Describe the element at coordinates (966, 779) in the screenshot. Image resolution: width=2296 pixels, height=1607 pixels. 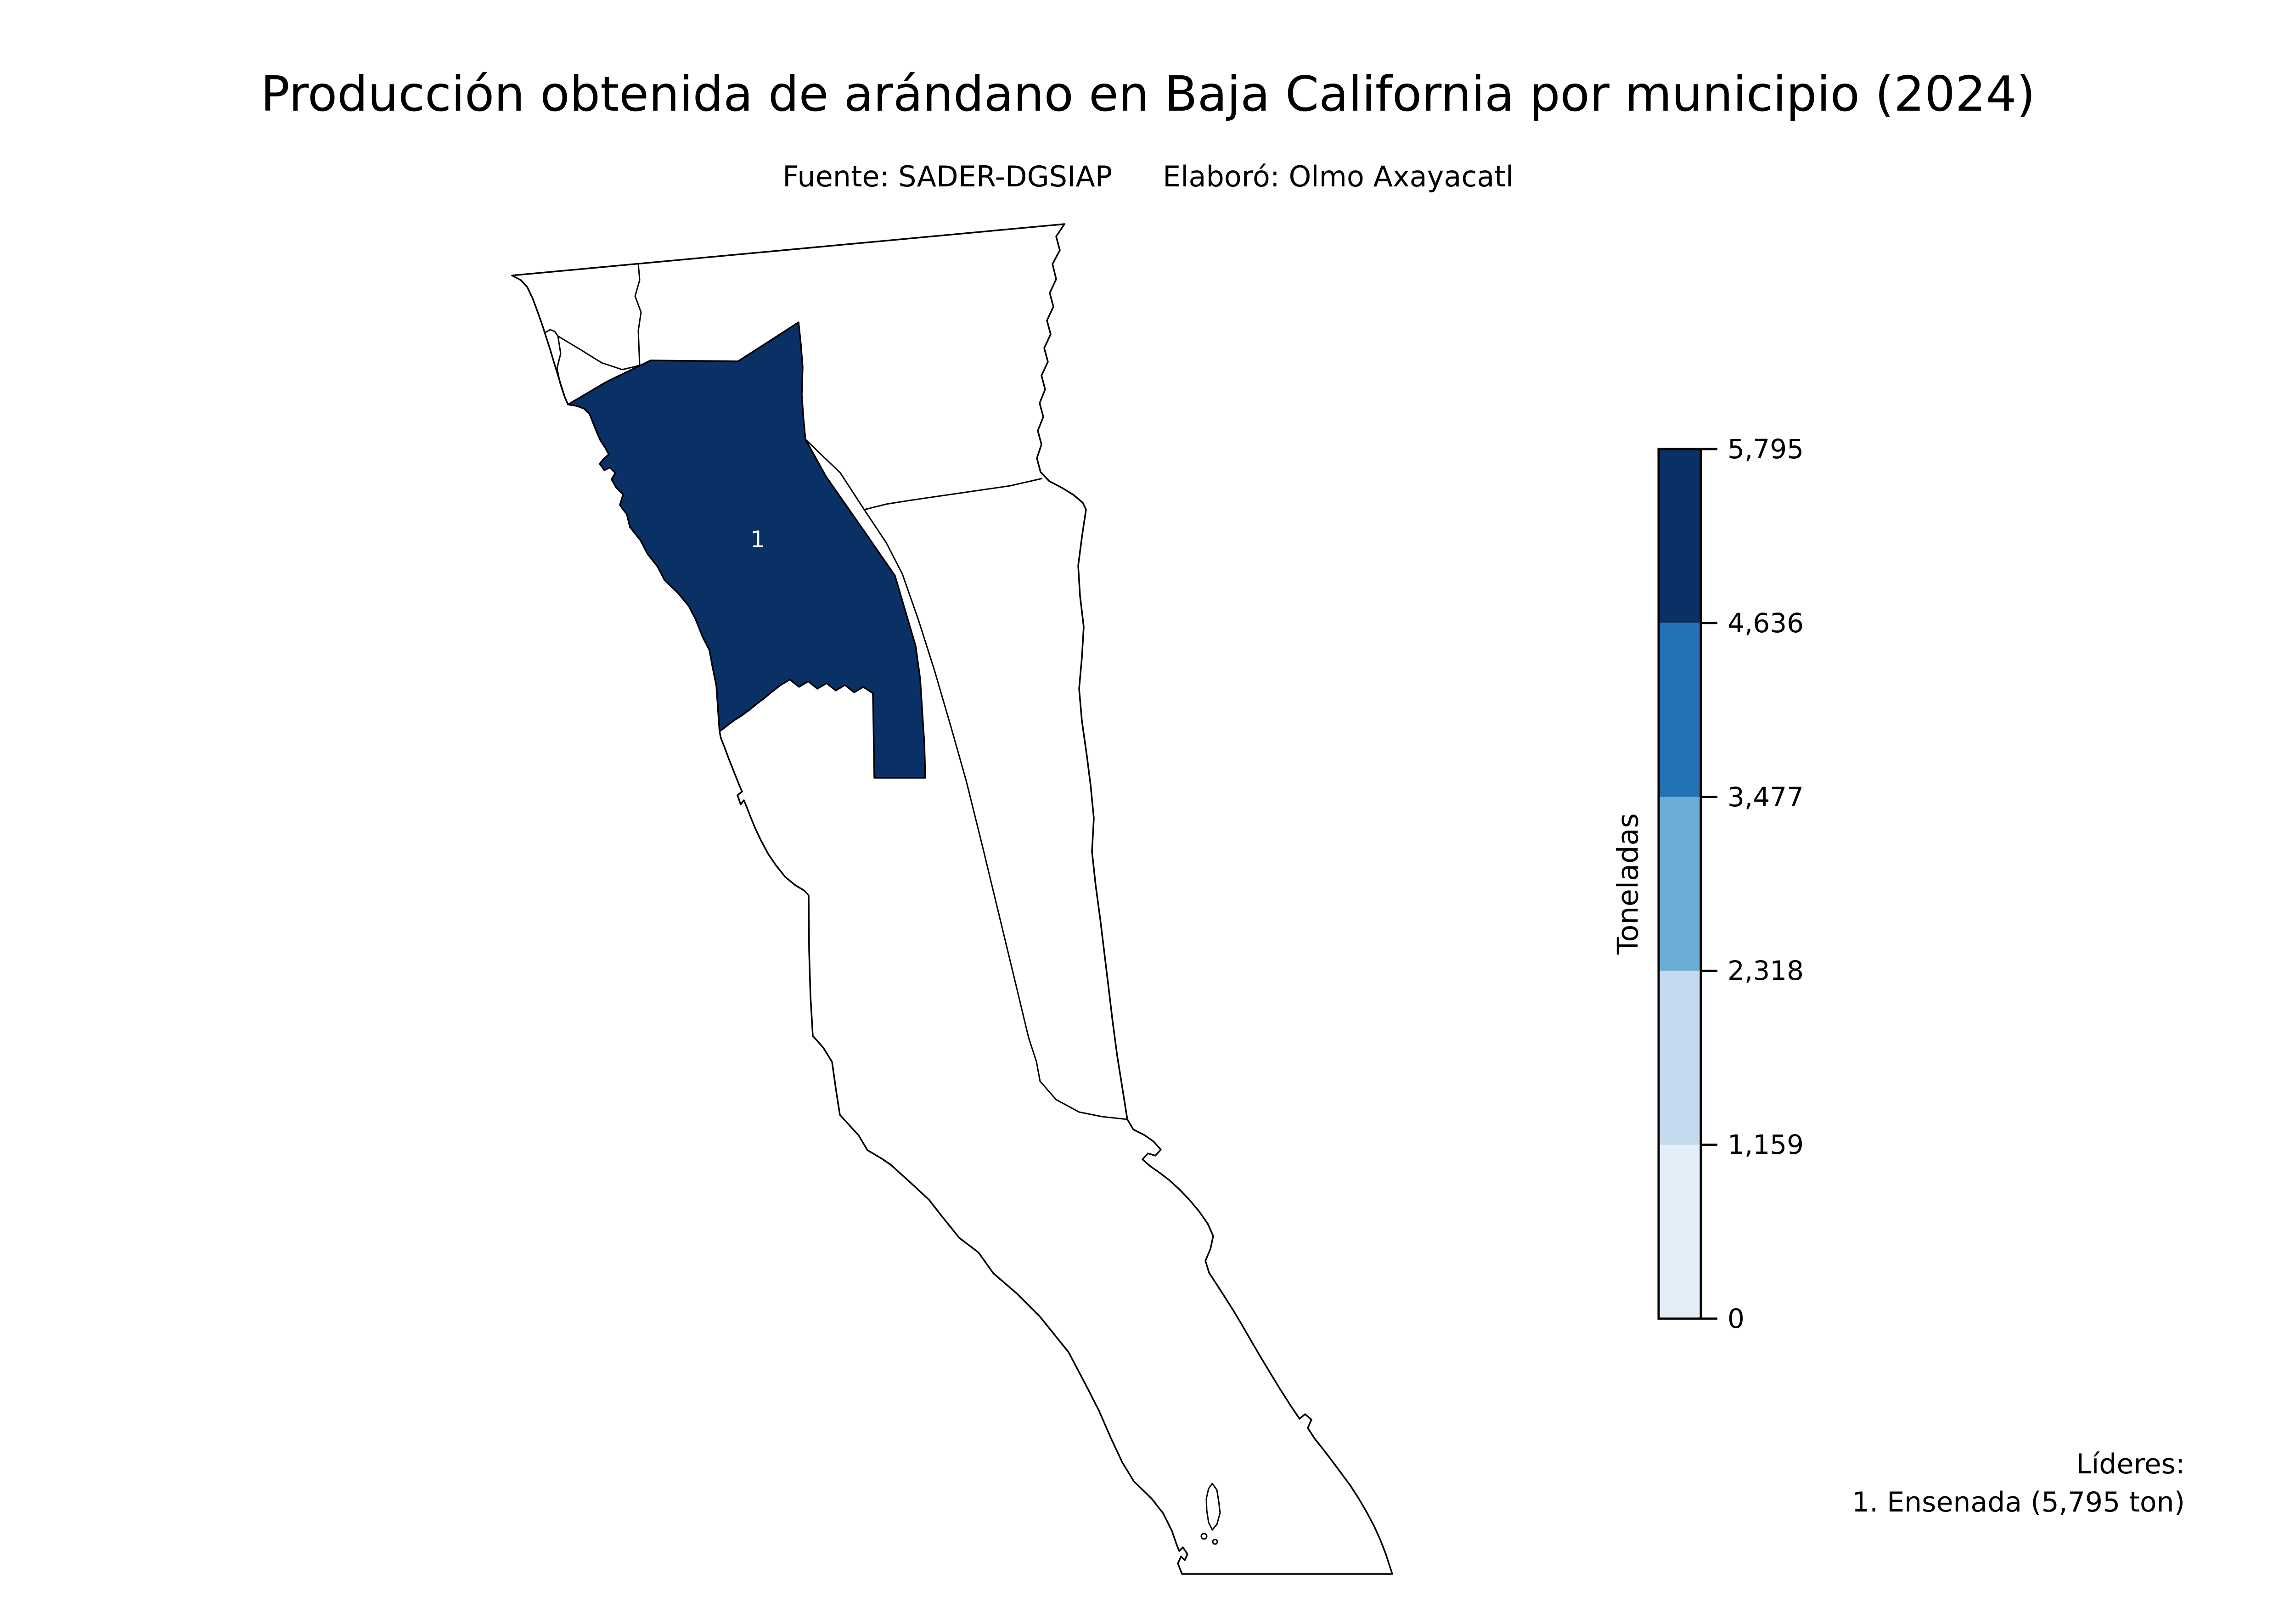
I see `boundary-sanfelipe-sanquintin` at that location.